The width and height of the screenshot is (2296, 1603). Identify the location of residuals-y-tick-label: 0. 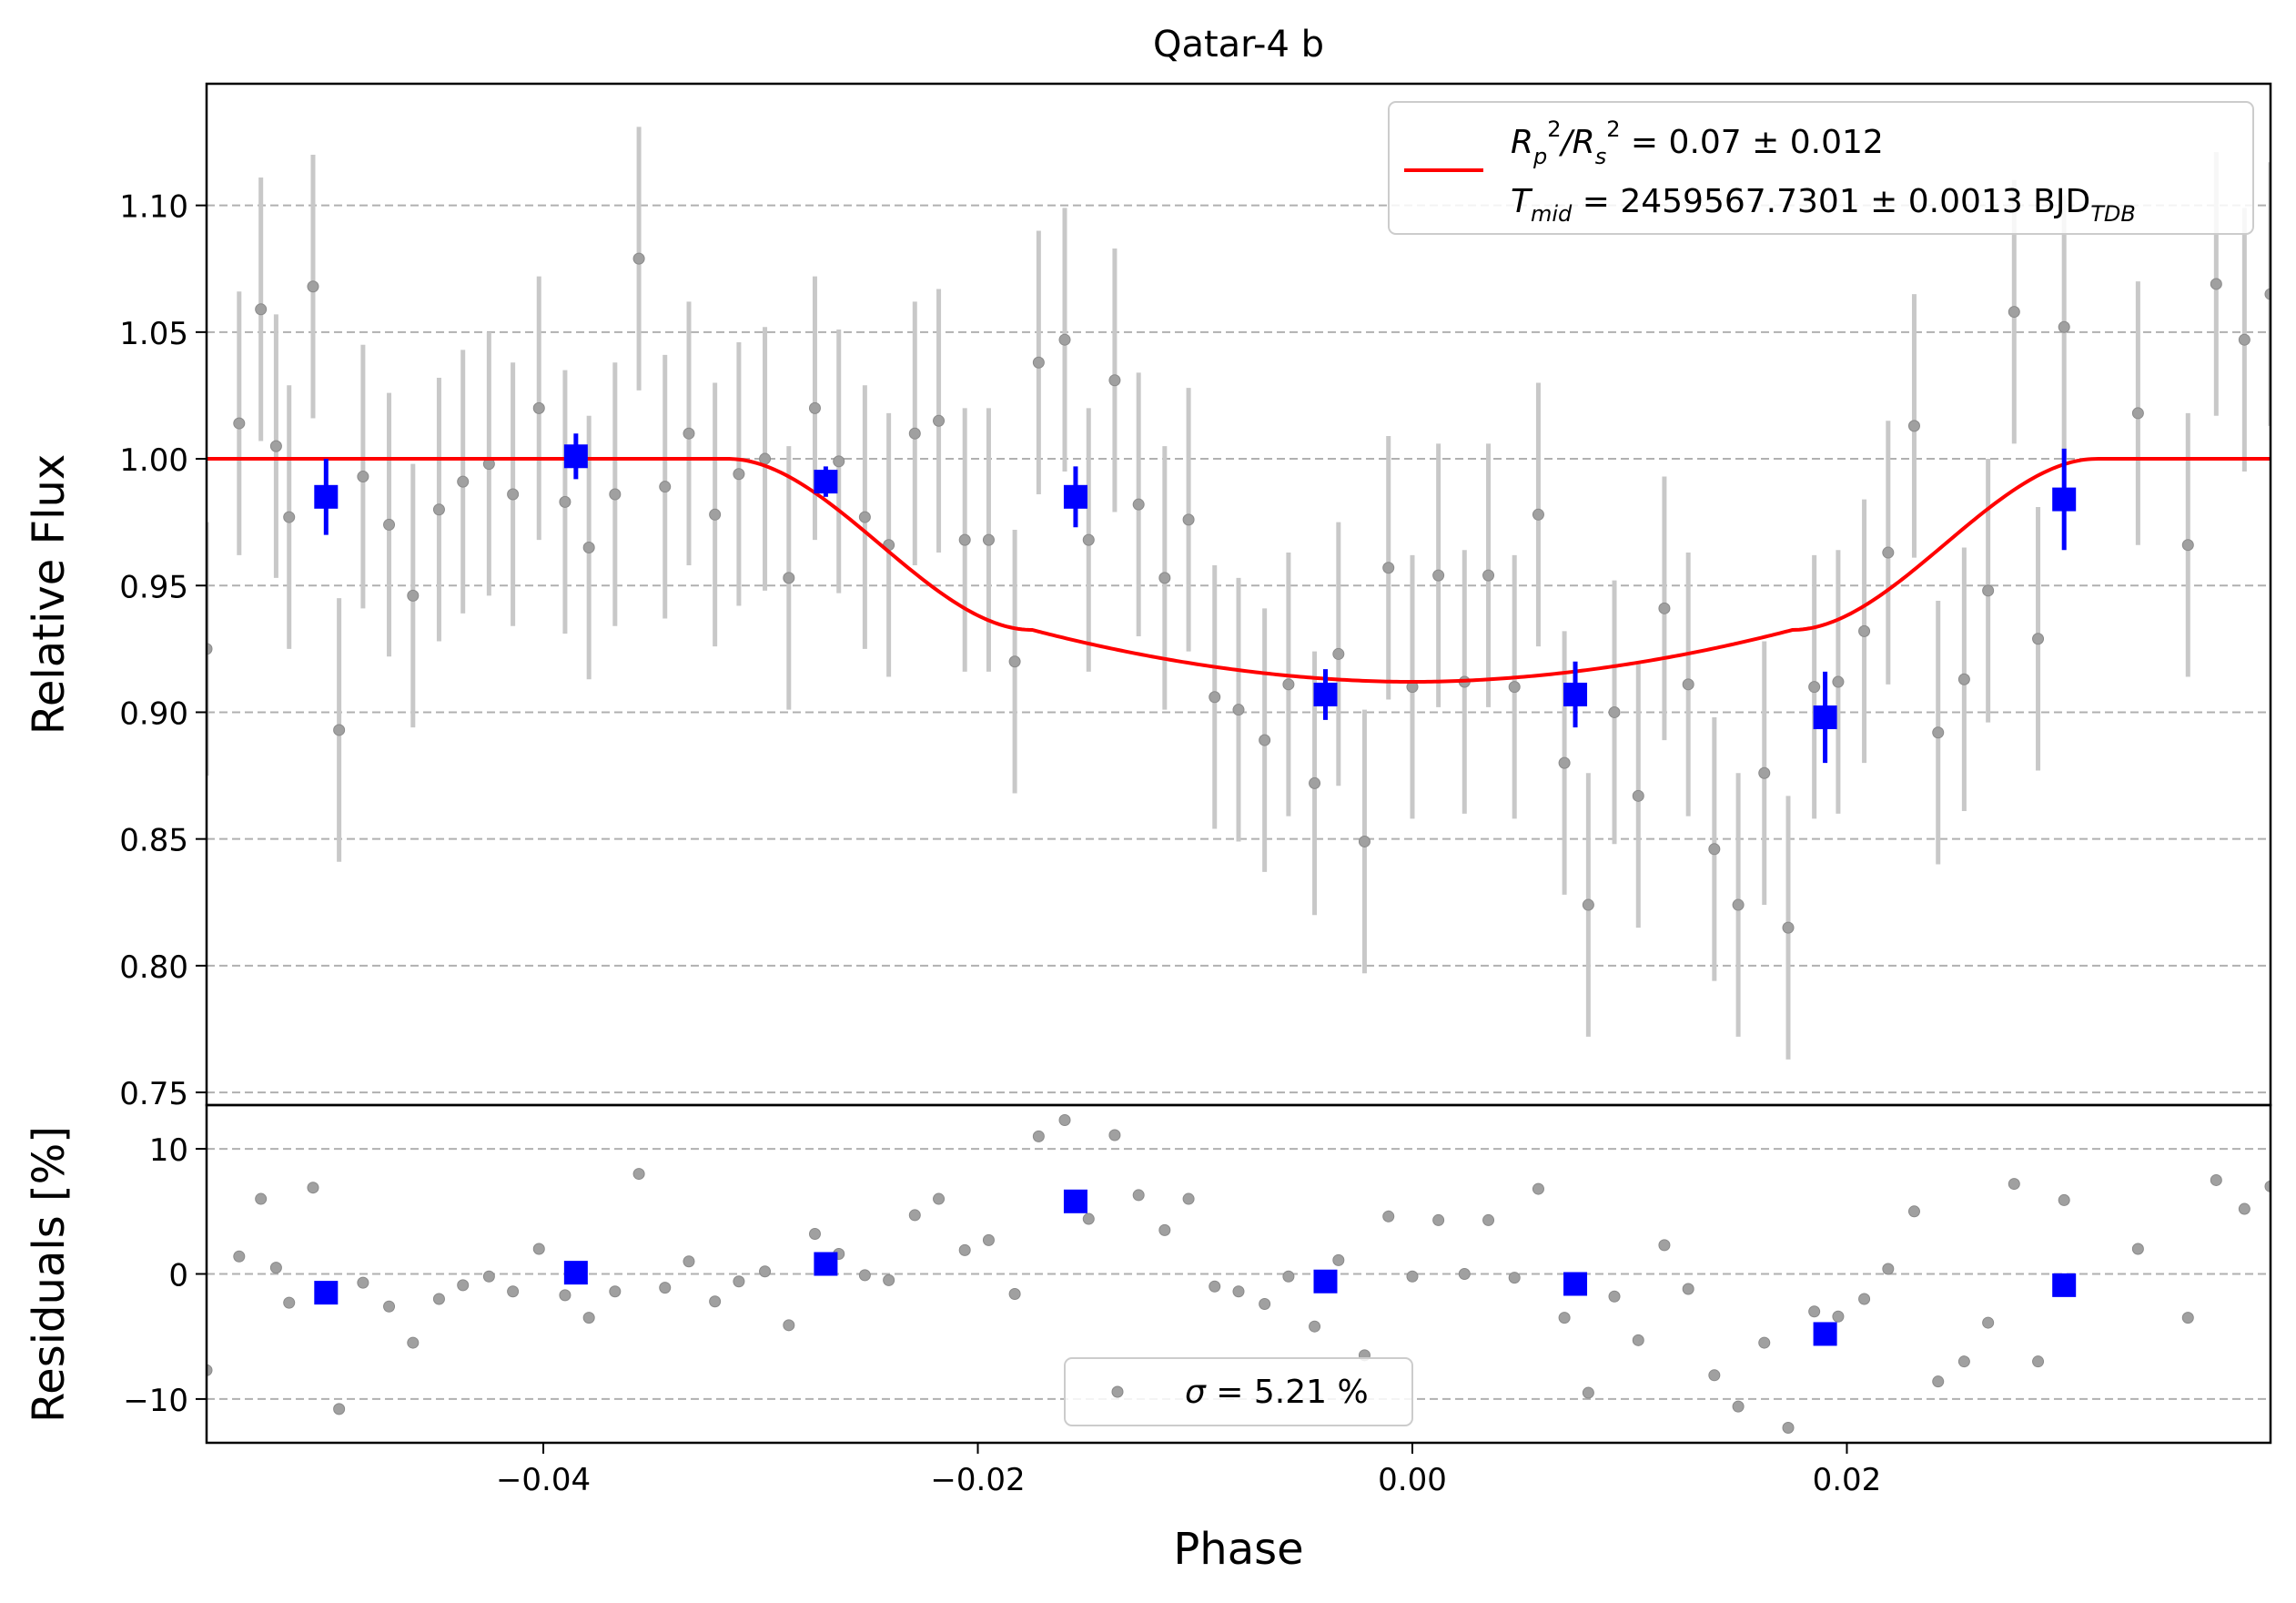
(178, 1276).